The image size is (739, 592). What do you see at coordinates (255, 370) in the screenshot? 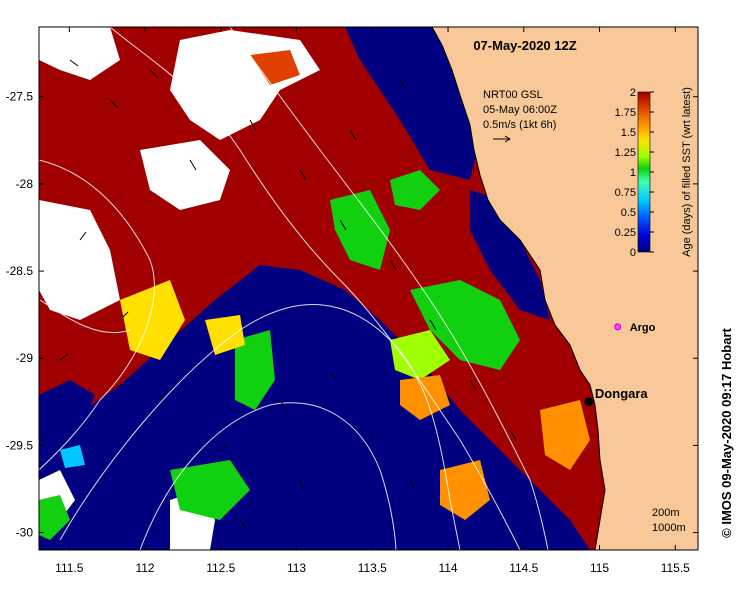
I see `sst-region-green-mid` at bounding box center [255, 370].